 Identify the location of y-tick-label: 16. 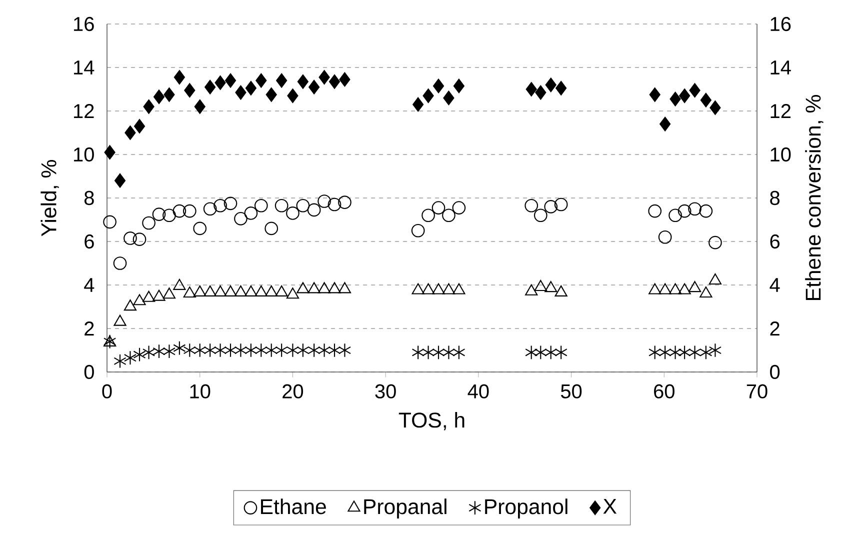
(84, 24).